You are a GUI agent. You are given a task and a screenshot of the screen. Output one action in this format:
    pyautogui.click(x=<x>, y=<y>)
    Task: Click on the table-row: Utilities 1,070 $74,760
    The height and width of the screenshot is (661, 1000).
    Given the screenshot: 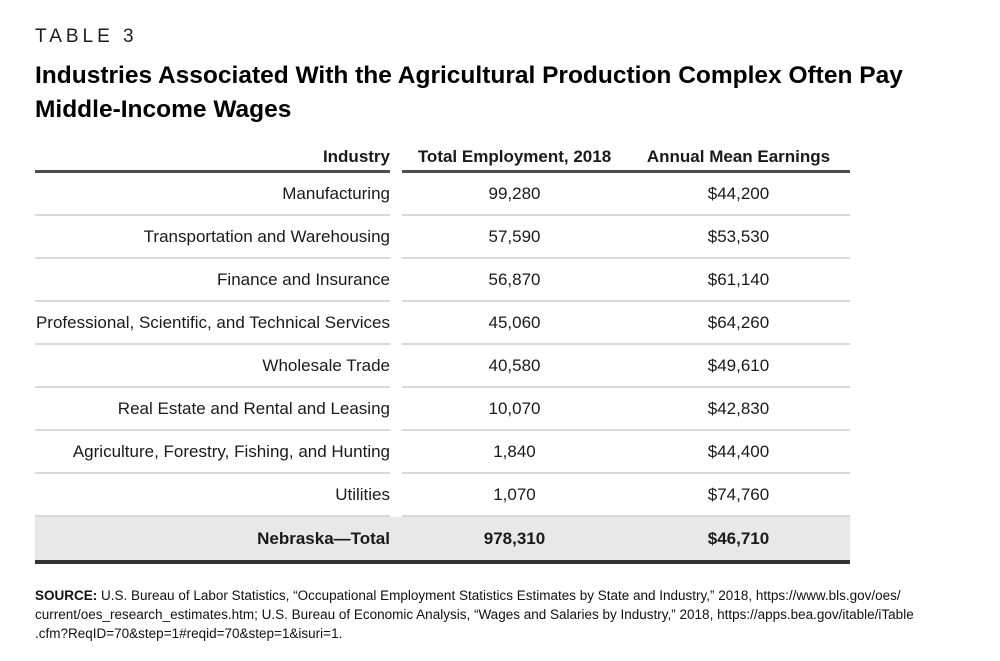 What is the action you would take?
    pyautogui.click(x=442, y=495)
    